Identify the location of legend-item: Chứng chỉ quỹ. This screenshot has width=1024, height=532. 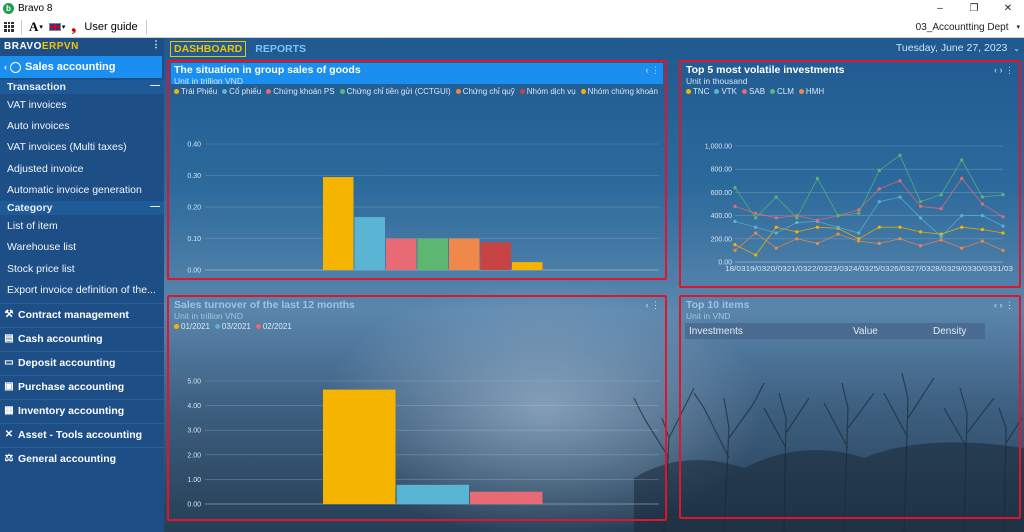
(485, 91).